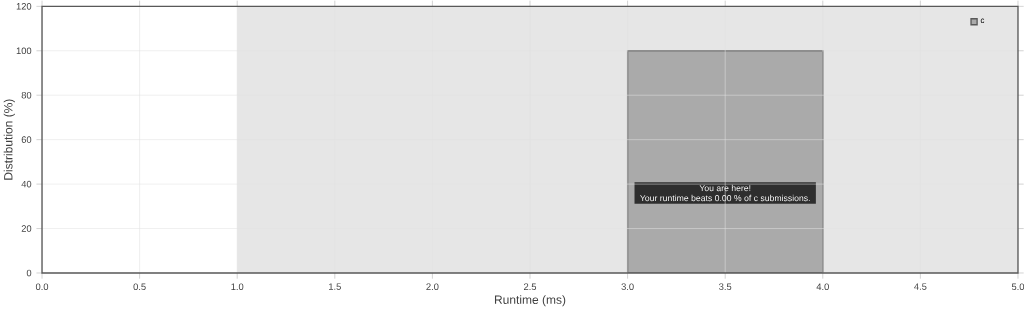 Image resolution: width=1024 pixels, height=310 pixels. What do you see at coordinates (26, 139) in the screenshot?
I see `y-tick-label: 60` at bounding box center [26, 139].